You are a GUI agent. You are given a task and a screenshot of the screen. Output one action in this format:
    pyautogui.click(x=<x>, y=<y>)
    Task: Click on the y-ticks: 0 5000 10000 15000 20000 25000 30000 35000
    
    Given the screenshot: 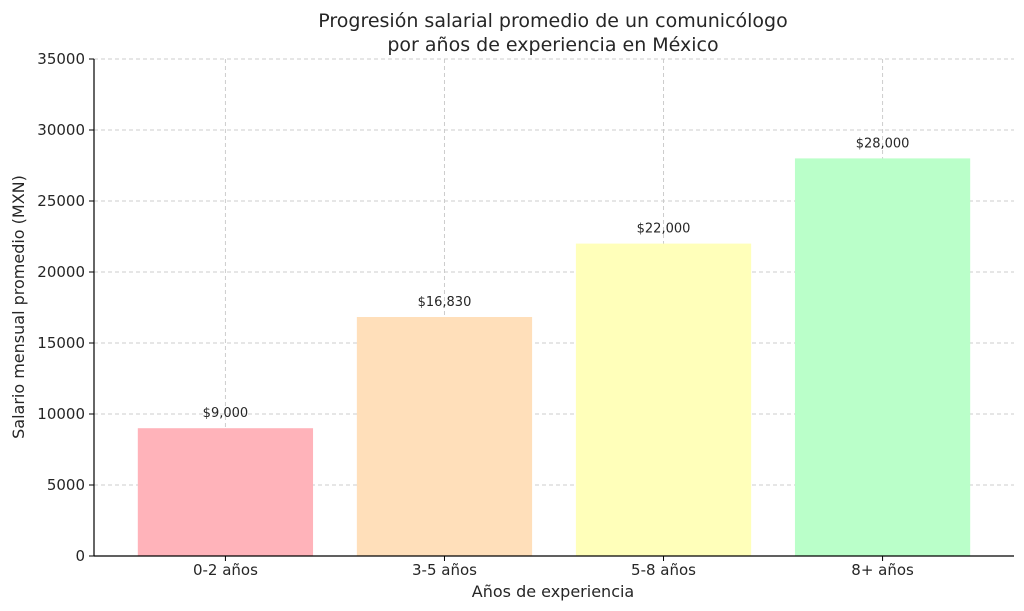 What is the action you would take?
    pyautogui.click(x=65, y=307)
    